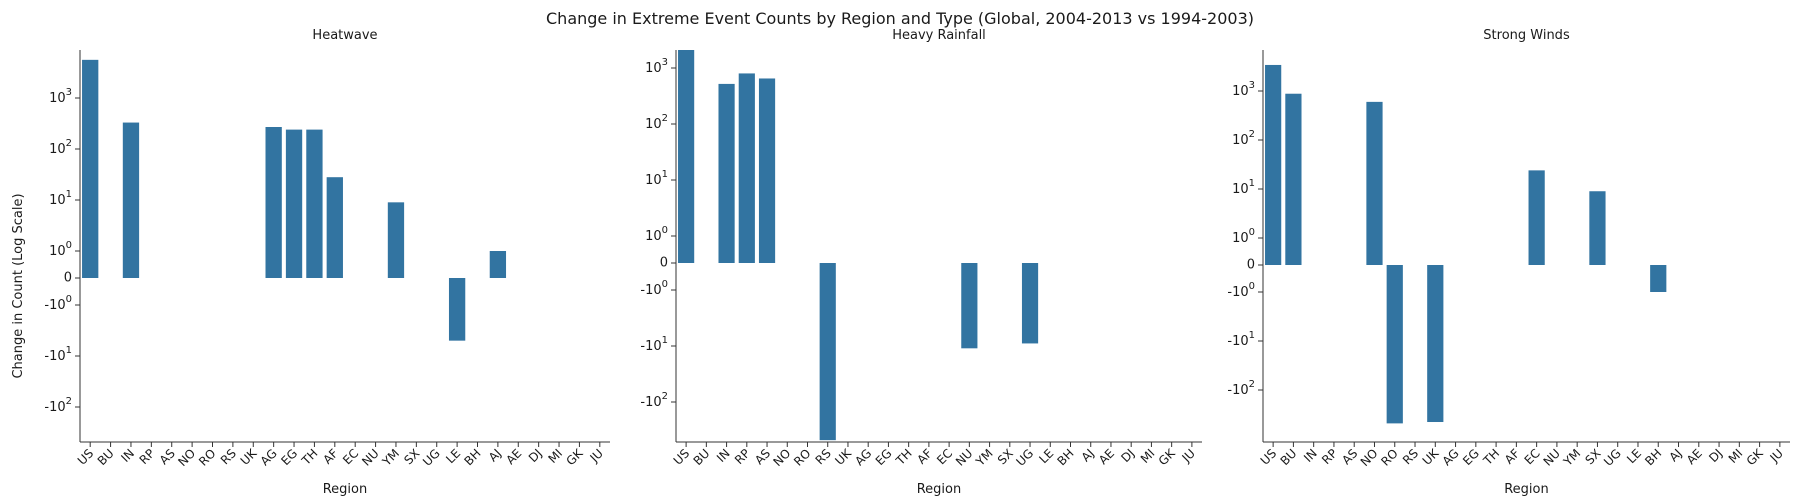 The image size is (1800, 500). Describe the element at coordinates (396, 240) in the screenshot. I see `bar-ym` at that location.